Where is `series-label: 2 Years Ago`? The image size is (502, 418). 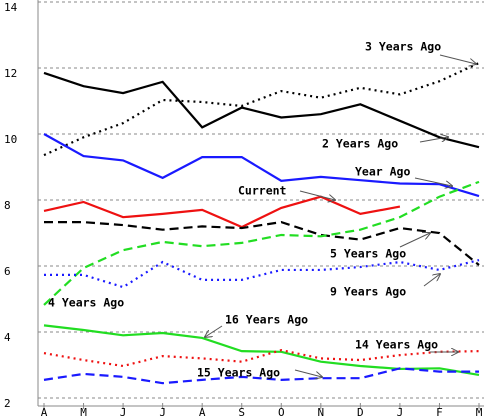 series-label: 2 Years Ago is located at coordinates (360, 144).